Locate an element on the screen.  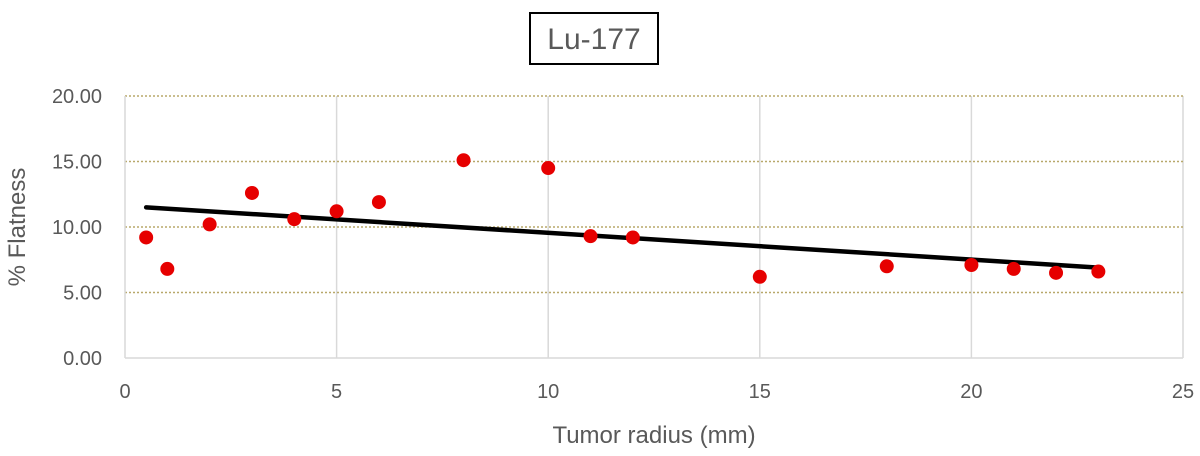
chart-title-border is located at coordinates (594, 38).